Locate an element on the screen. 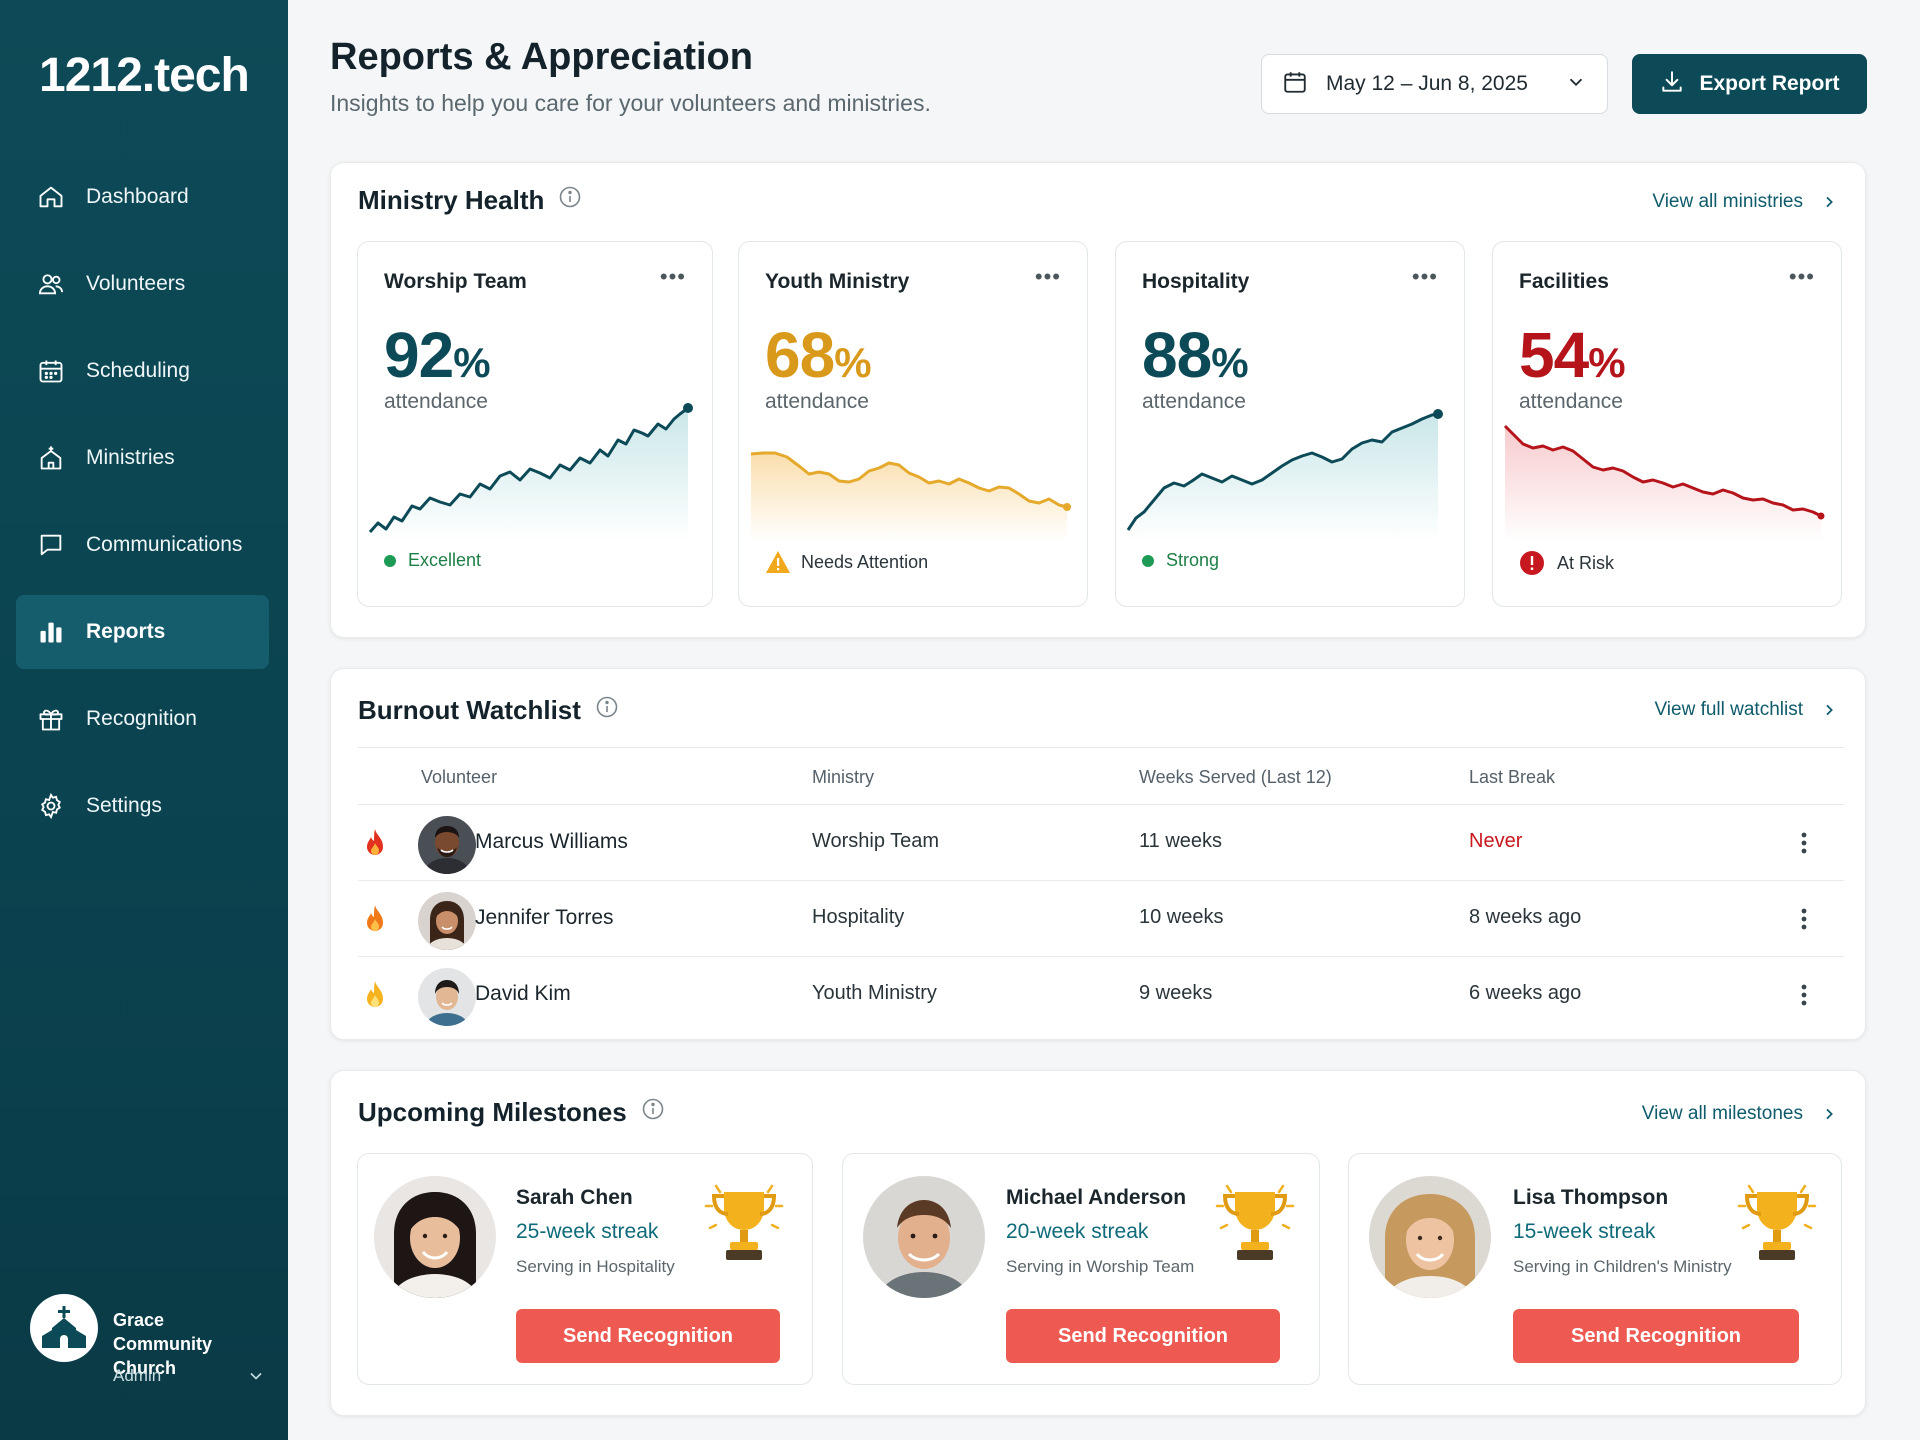 The height and width of the screenshot is (1440, 1920). volunteer-ministry: Worship Team is located at coordinates (876, 841).